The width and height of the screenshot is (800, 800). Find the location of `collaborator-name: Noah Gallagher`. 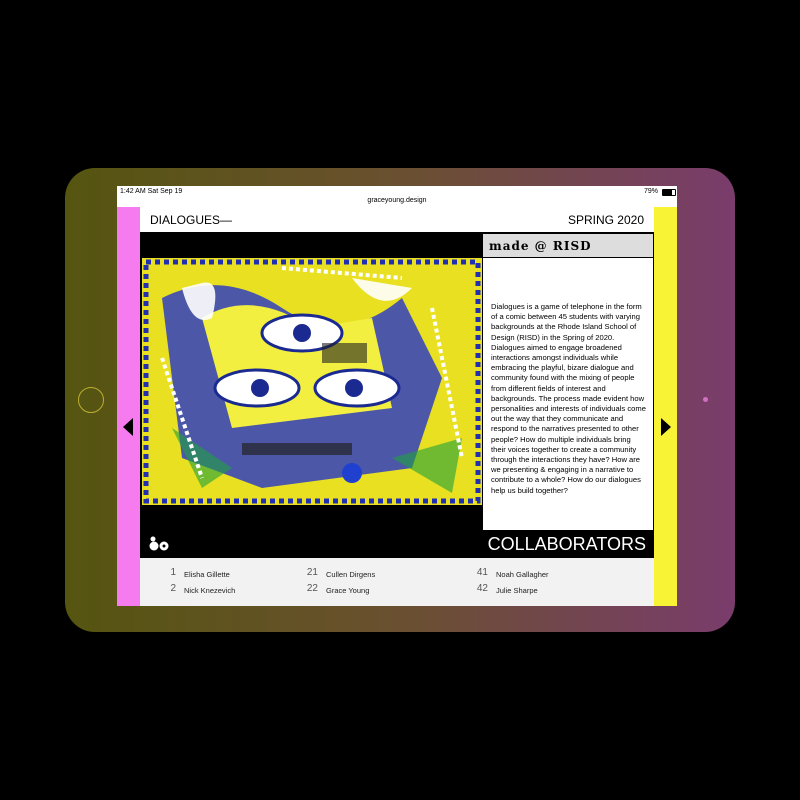

collaborator-name: Noah Gallagher is located at coordinates (522, 574).